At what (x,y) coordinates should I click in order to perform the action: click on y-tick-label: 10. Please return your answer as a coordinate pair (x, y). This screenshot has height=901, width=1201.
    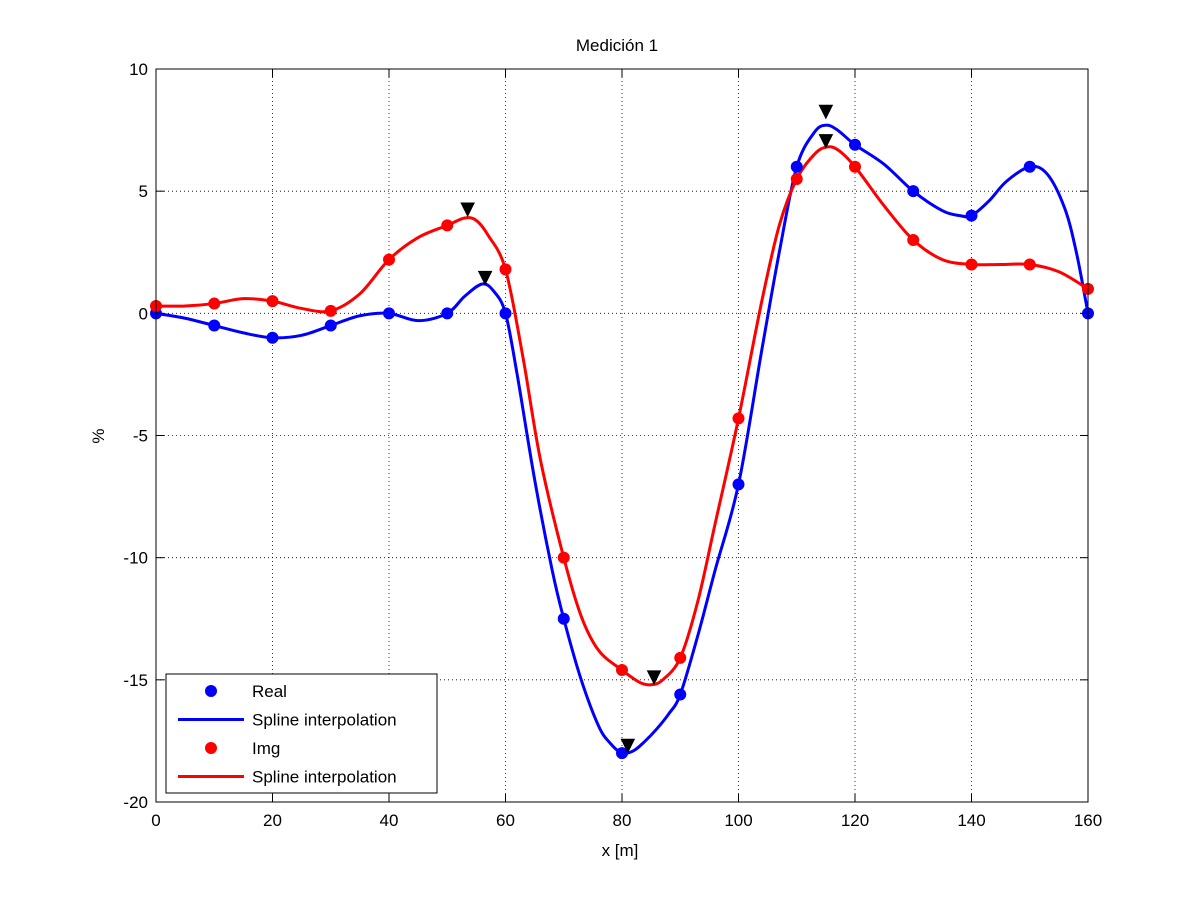
    Looking at the image, I should click on (138, 69).